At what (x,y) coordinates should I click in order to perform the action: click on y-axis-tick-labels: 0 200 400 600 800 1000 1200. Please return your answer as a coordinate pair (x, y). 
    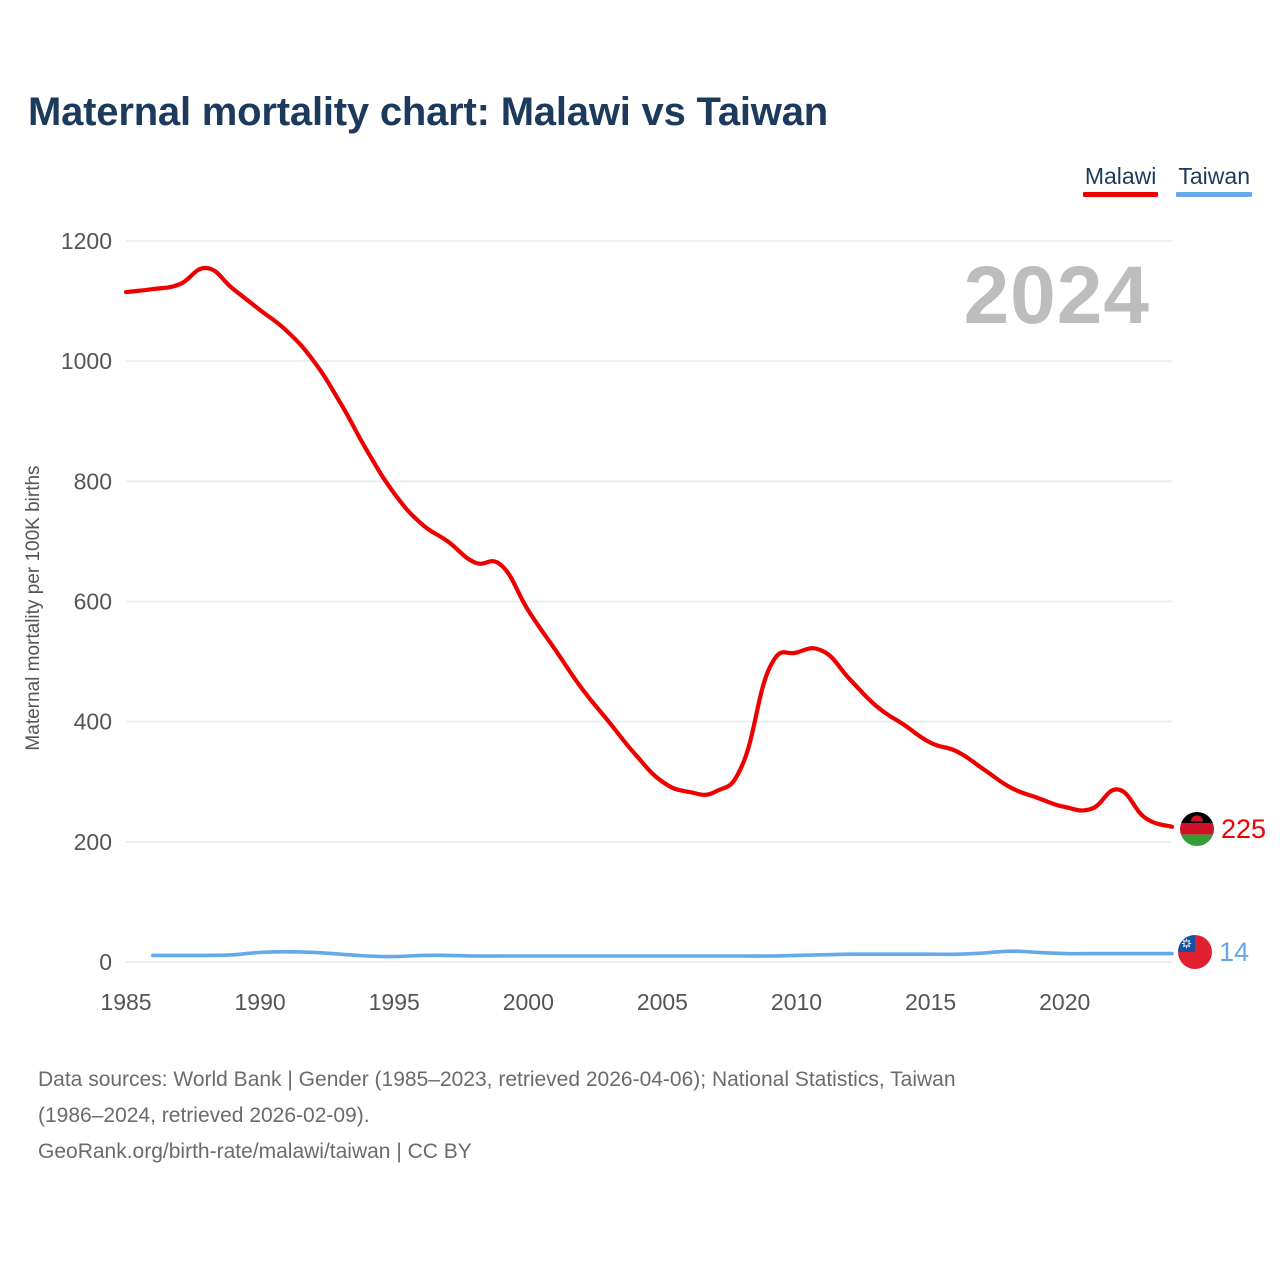
    Looking at the image, I should click on (86, 601).